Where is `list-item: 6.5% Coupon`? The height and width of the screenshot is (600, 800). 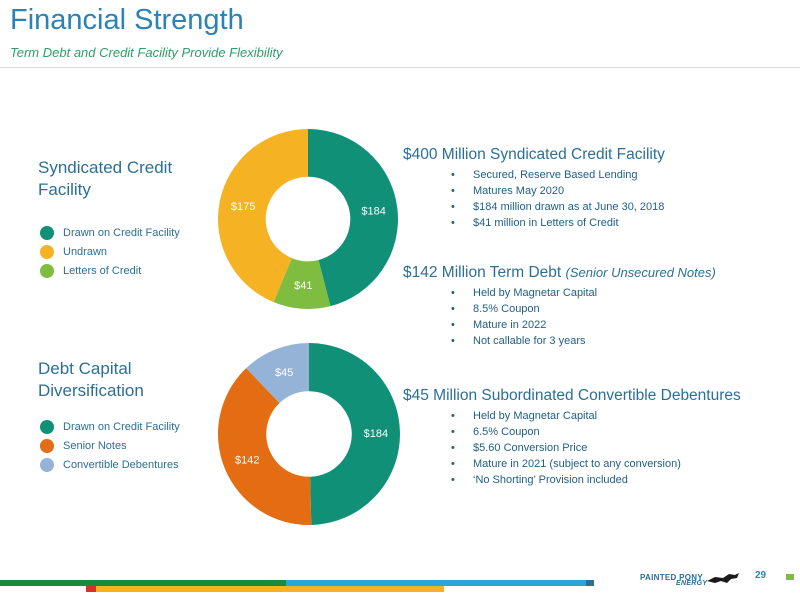
list-item: 6.5% Coupon is located at coordinates (572, 432).